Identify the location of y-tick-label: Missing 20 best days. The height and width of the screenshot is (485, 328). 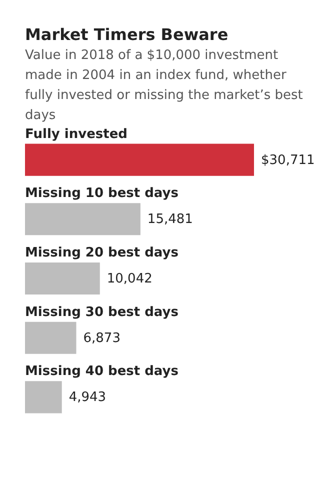
(102, 252).